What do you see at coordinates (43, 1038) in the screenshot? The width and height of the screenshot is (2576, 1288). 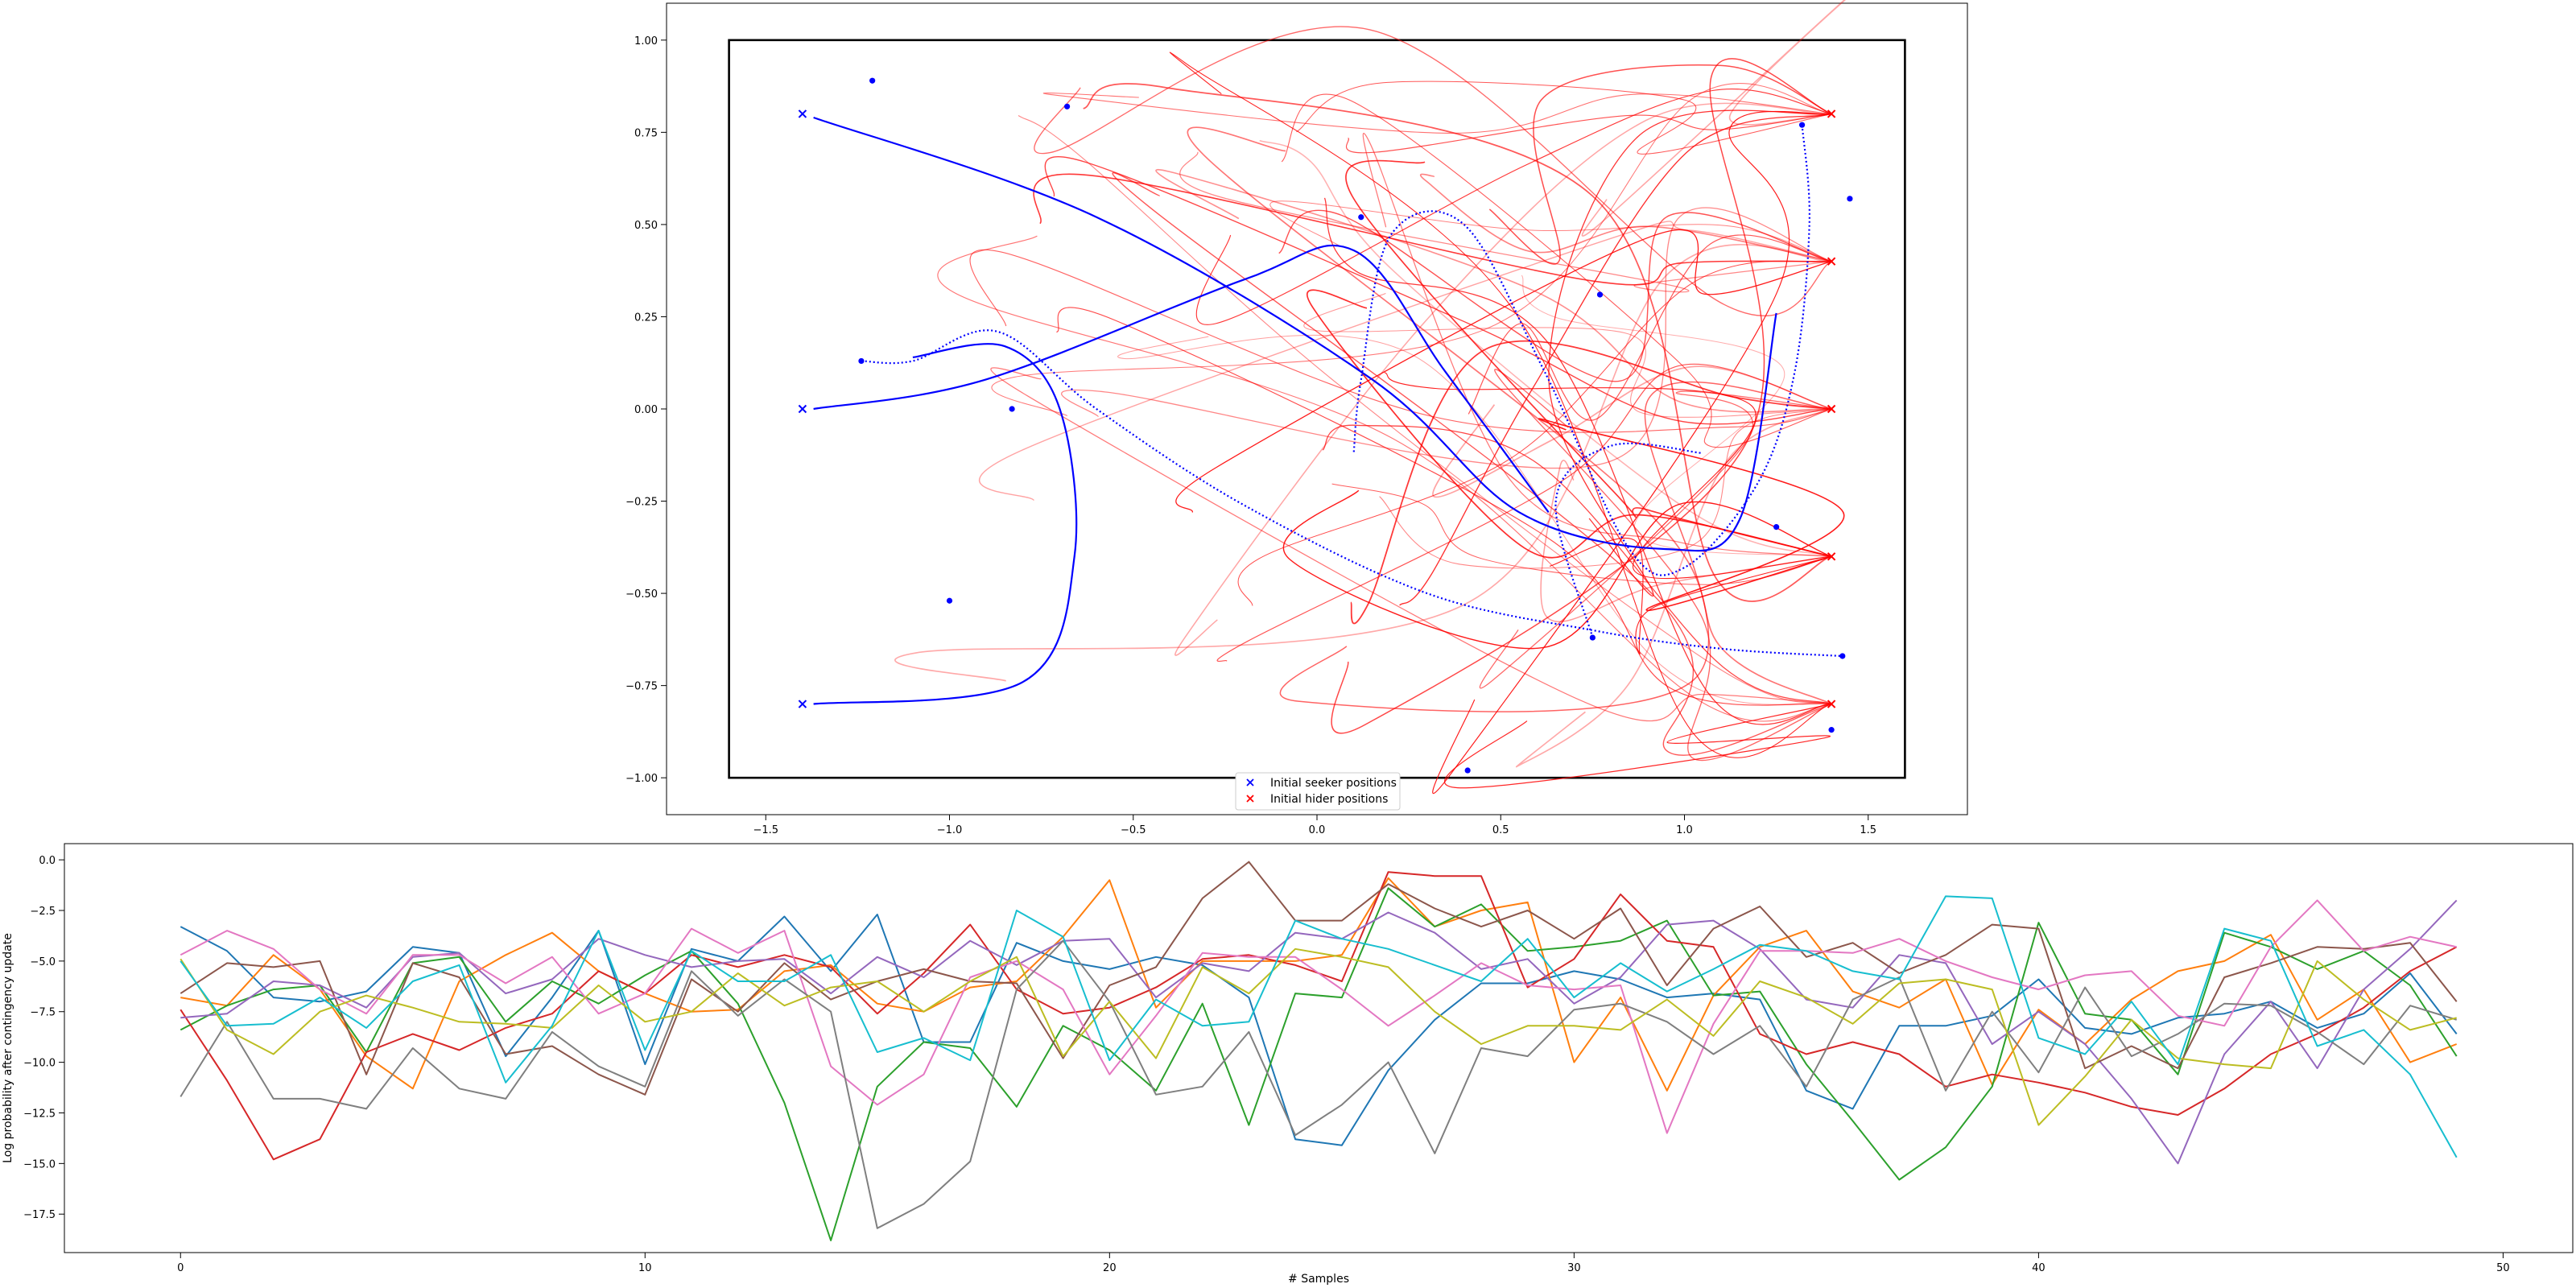 I see `log-probability-y-ticks: 0.0 −2.5 −5.0 −7.5 −10.0 −12.5 −15.0 −17.5` at bounding box center [43, 1038].